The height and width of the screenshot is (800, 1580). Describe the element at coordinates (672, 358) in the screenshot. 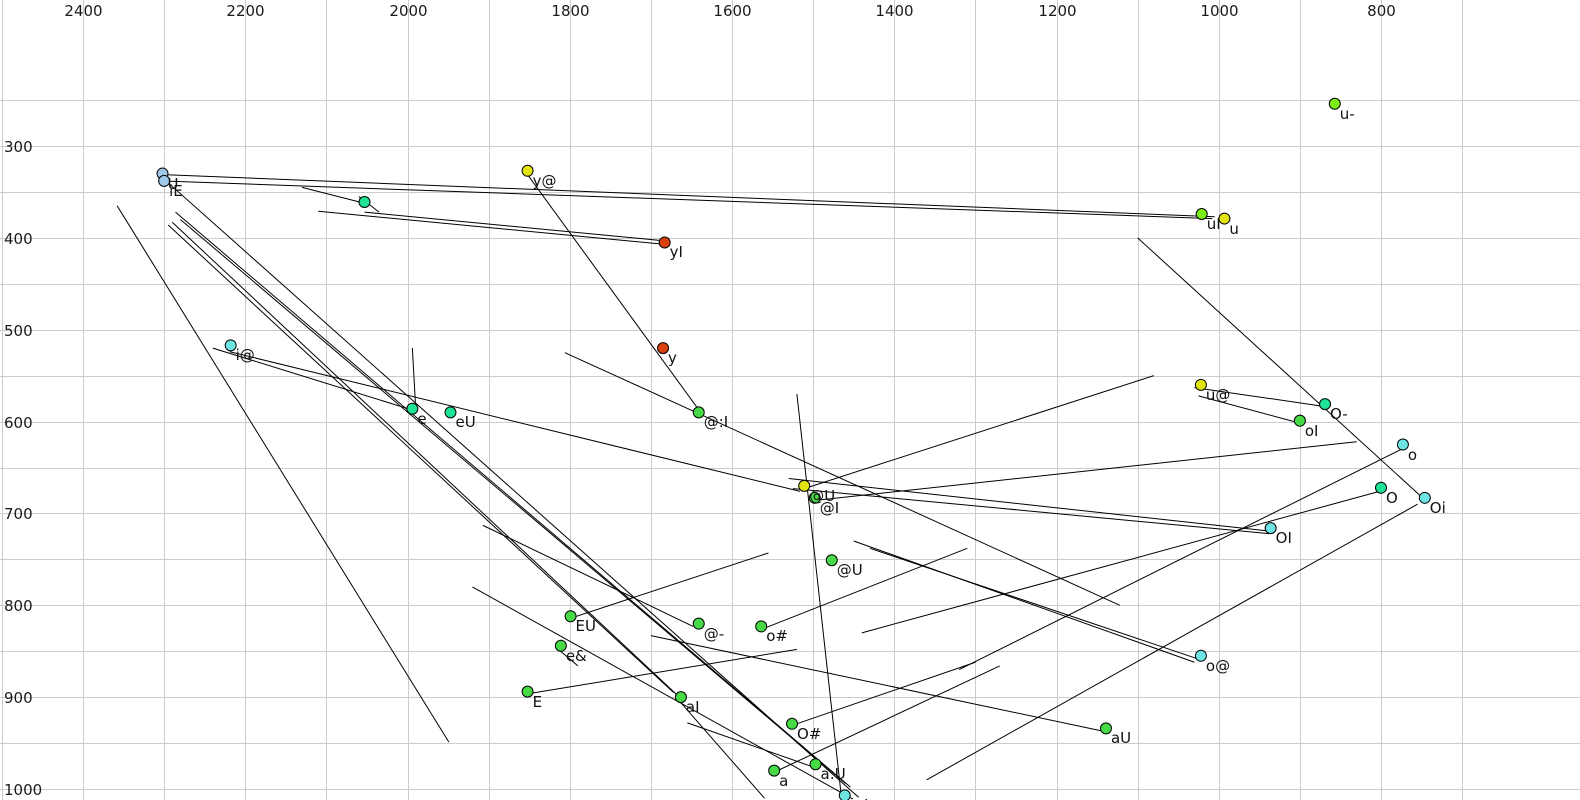

I see `point-label: y` at that location.